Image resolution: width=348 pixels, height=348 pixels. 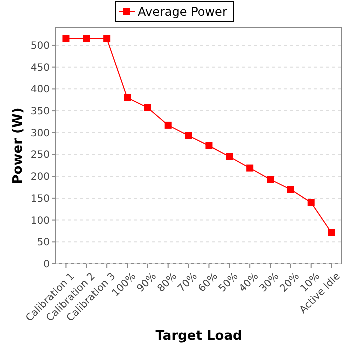 What do you see at coordinates (183, 12) in the screenshot?
I see `legend-label: Average Power` at bounding box center [183, 12].